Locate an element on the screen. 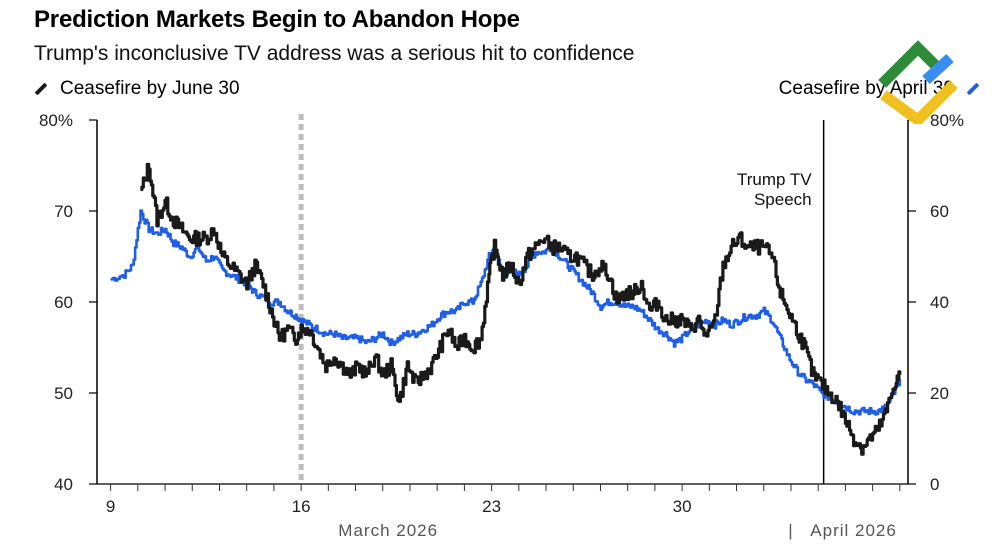 The height and width of the screenshot is (545, 1000). legend-right: Ceasefire by April 30 is located at coordinates (879, 89).